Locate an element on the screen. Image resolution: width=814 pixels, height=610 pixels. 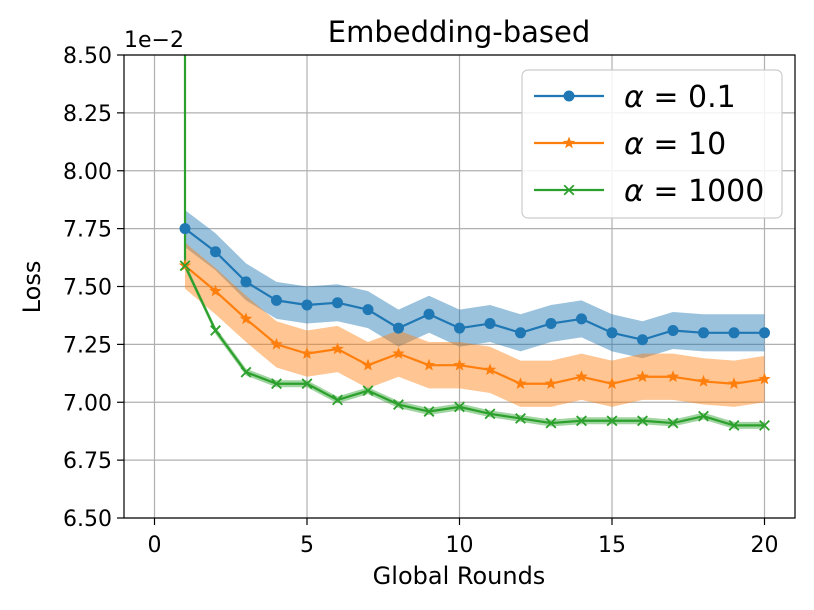
y-tick-label: 8.25 is located at coordinates (87, 114).